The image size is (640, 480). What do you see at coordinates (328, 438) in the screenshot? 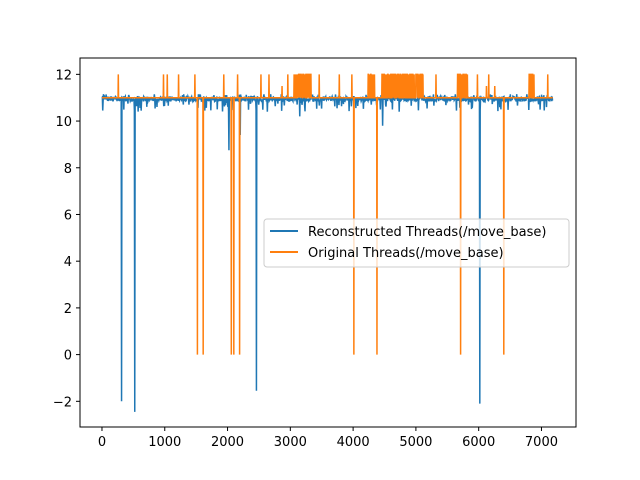
I see `x-axis: 0 1000 2000 3000 4000 5000 6000 7000` at bounding box center [328, 438].